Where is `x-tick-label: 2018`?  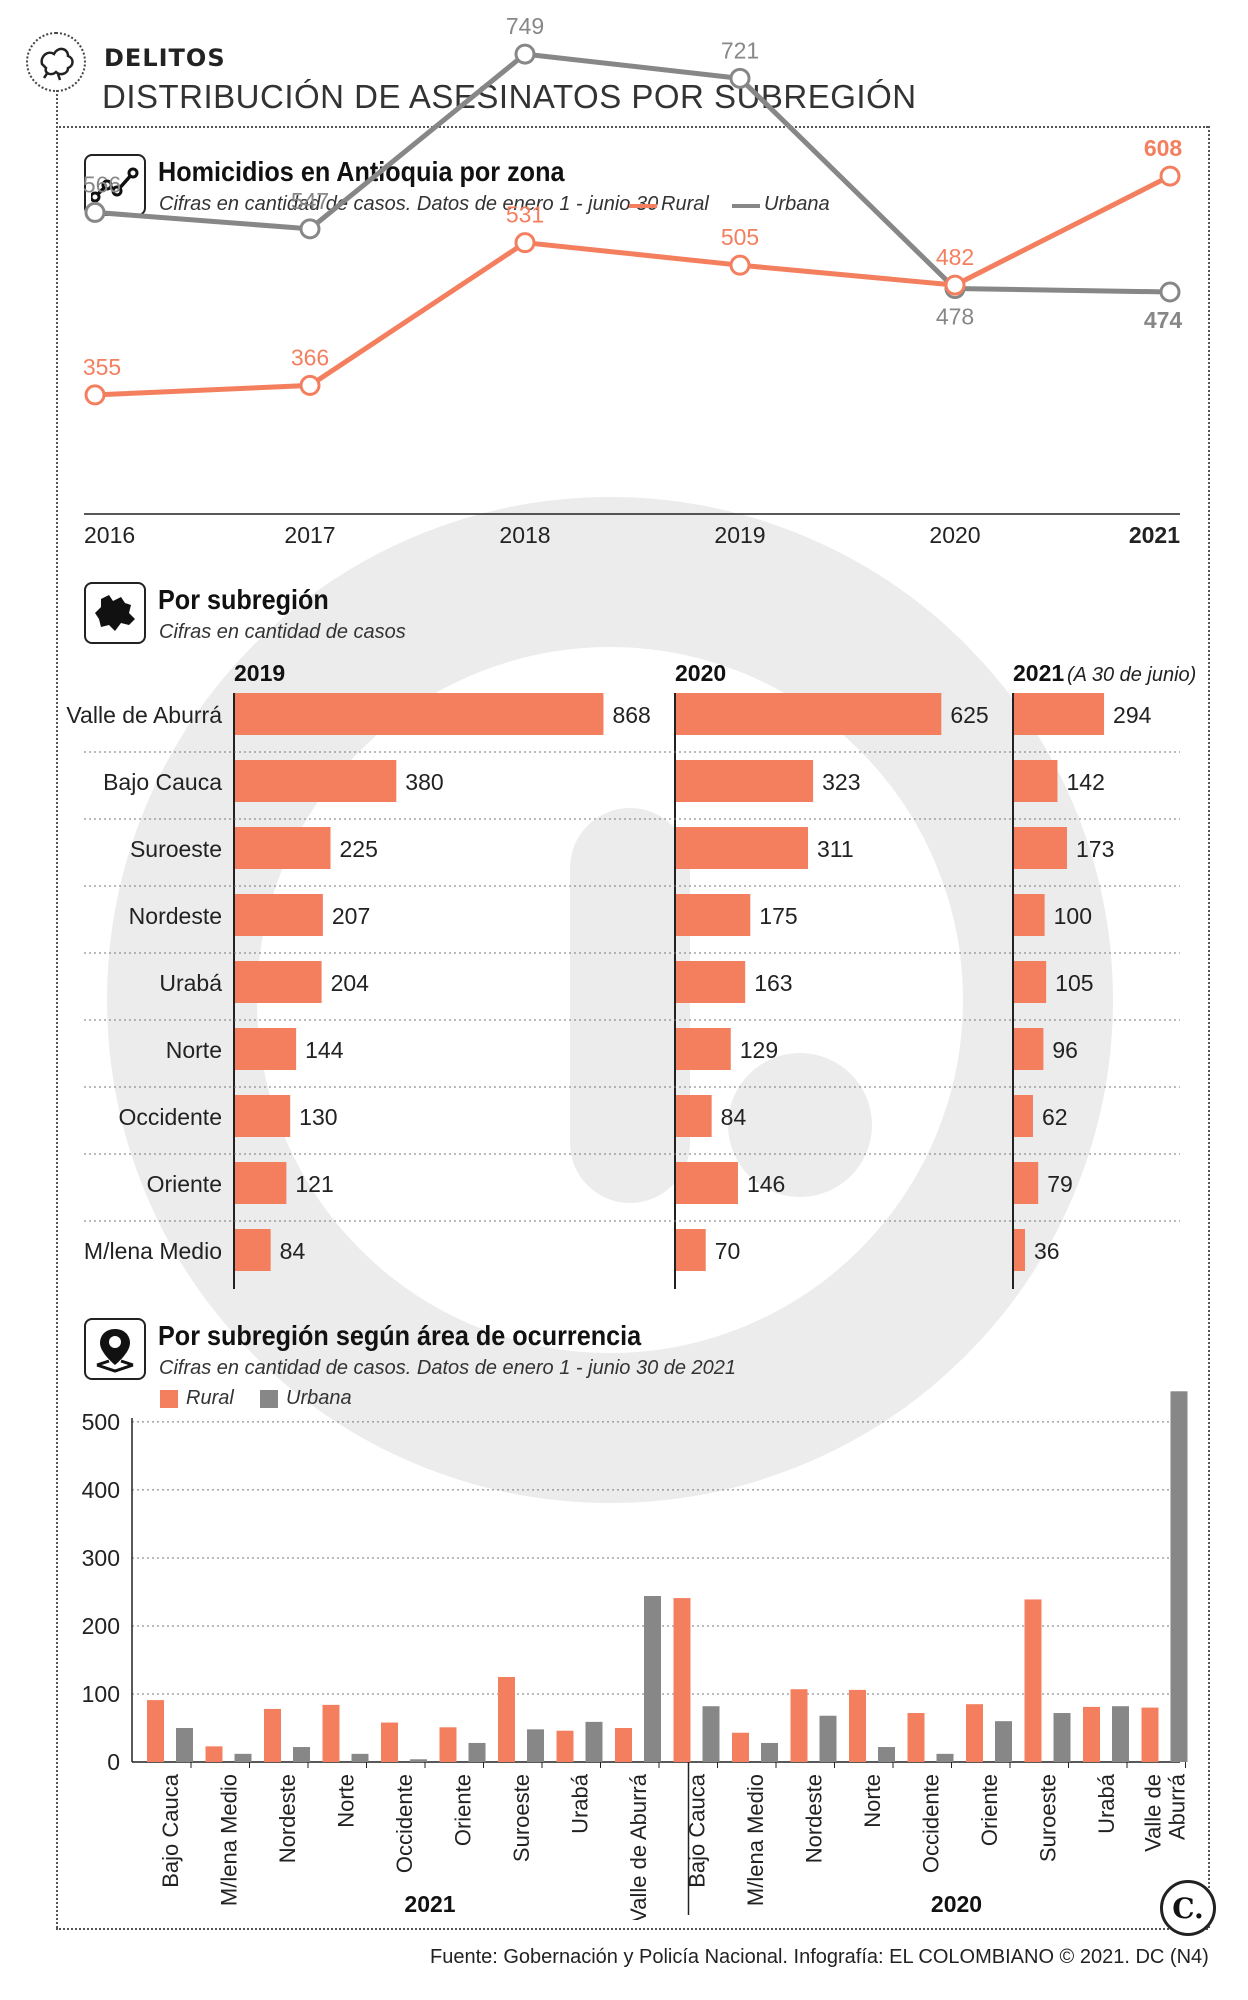 x-tick-label: 2018 is located at coordinates (524, 535).